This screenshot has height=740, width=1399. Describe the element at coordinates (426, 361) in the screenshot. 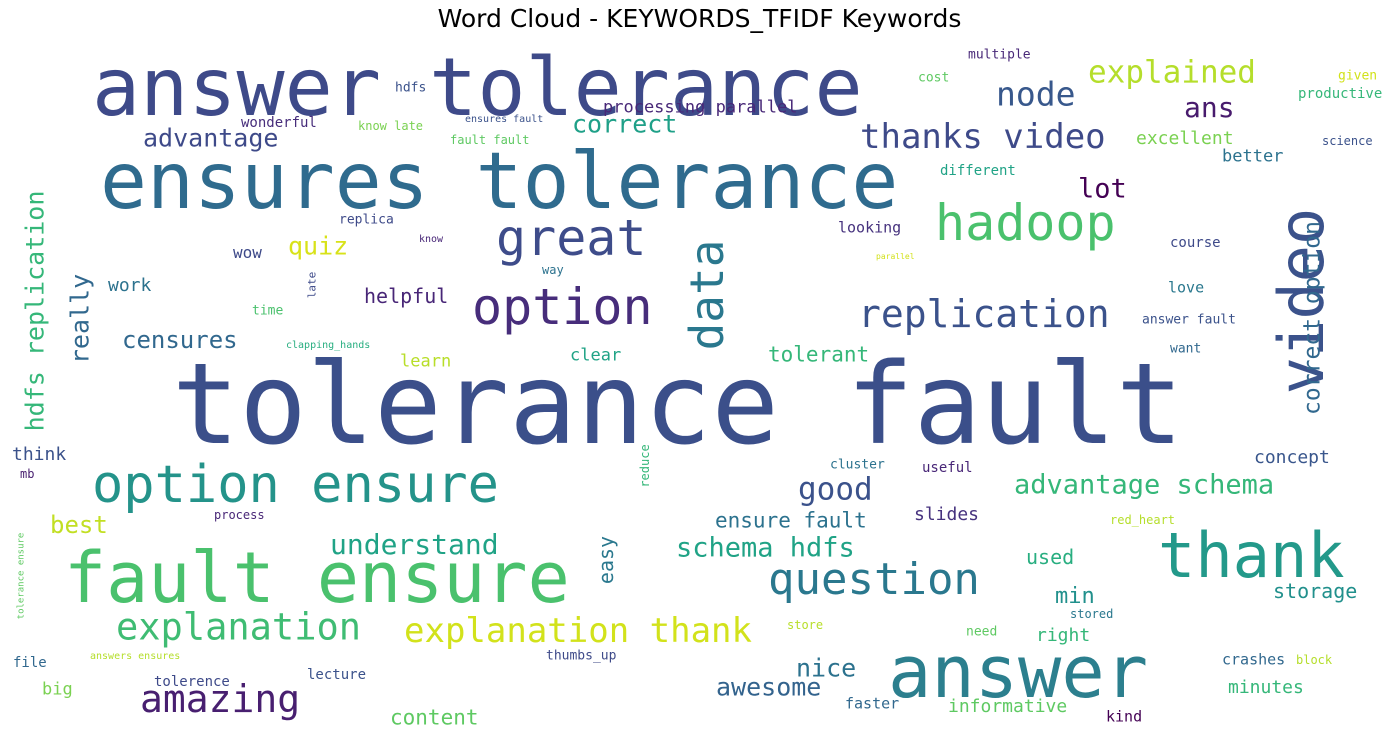

I see `word: learn` at that location.